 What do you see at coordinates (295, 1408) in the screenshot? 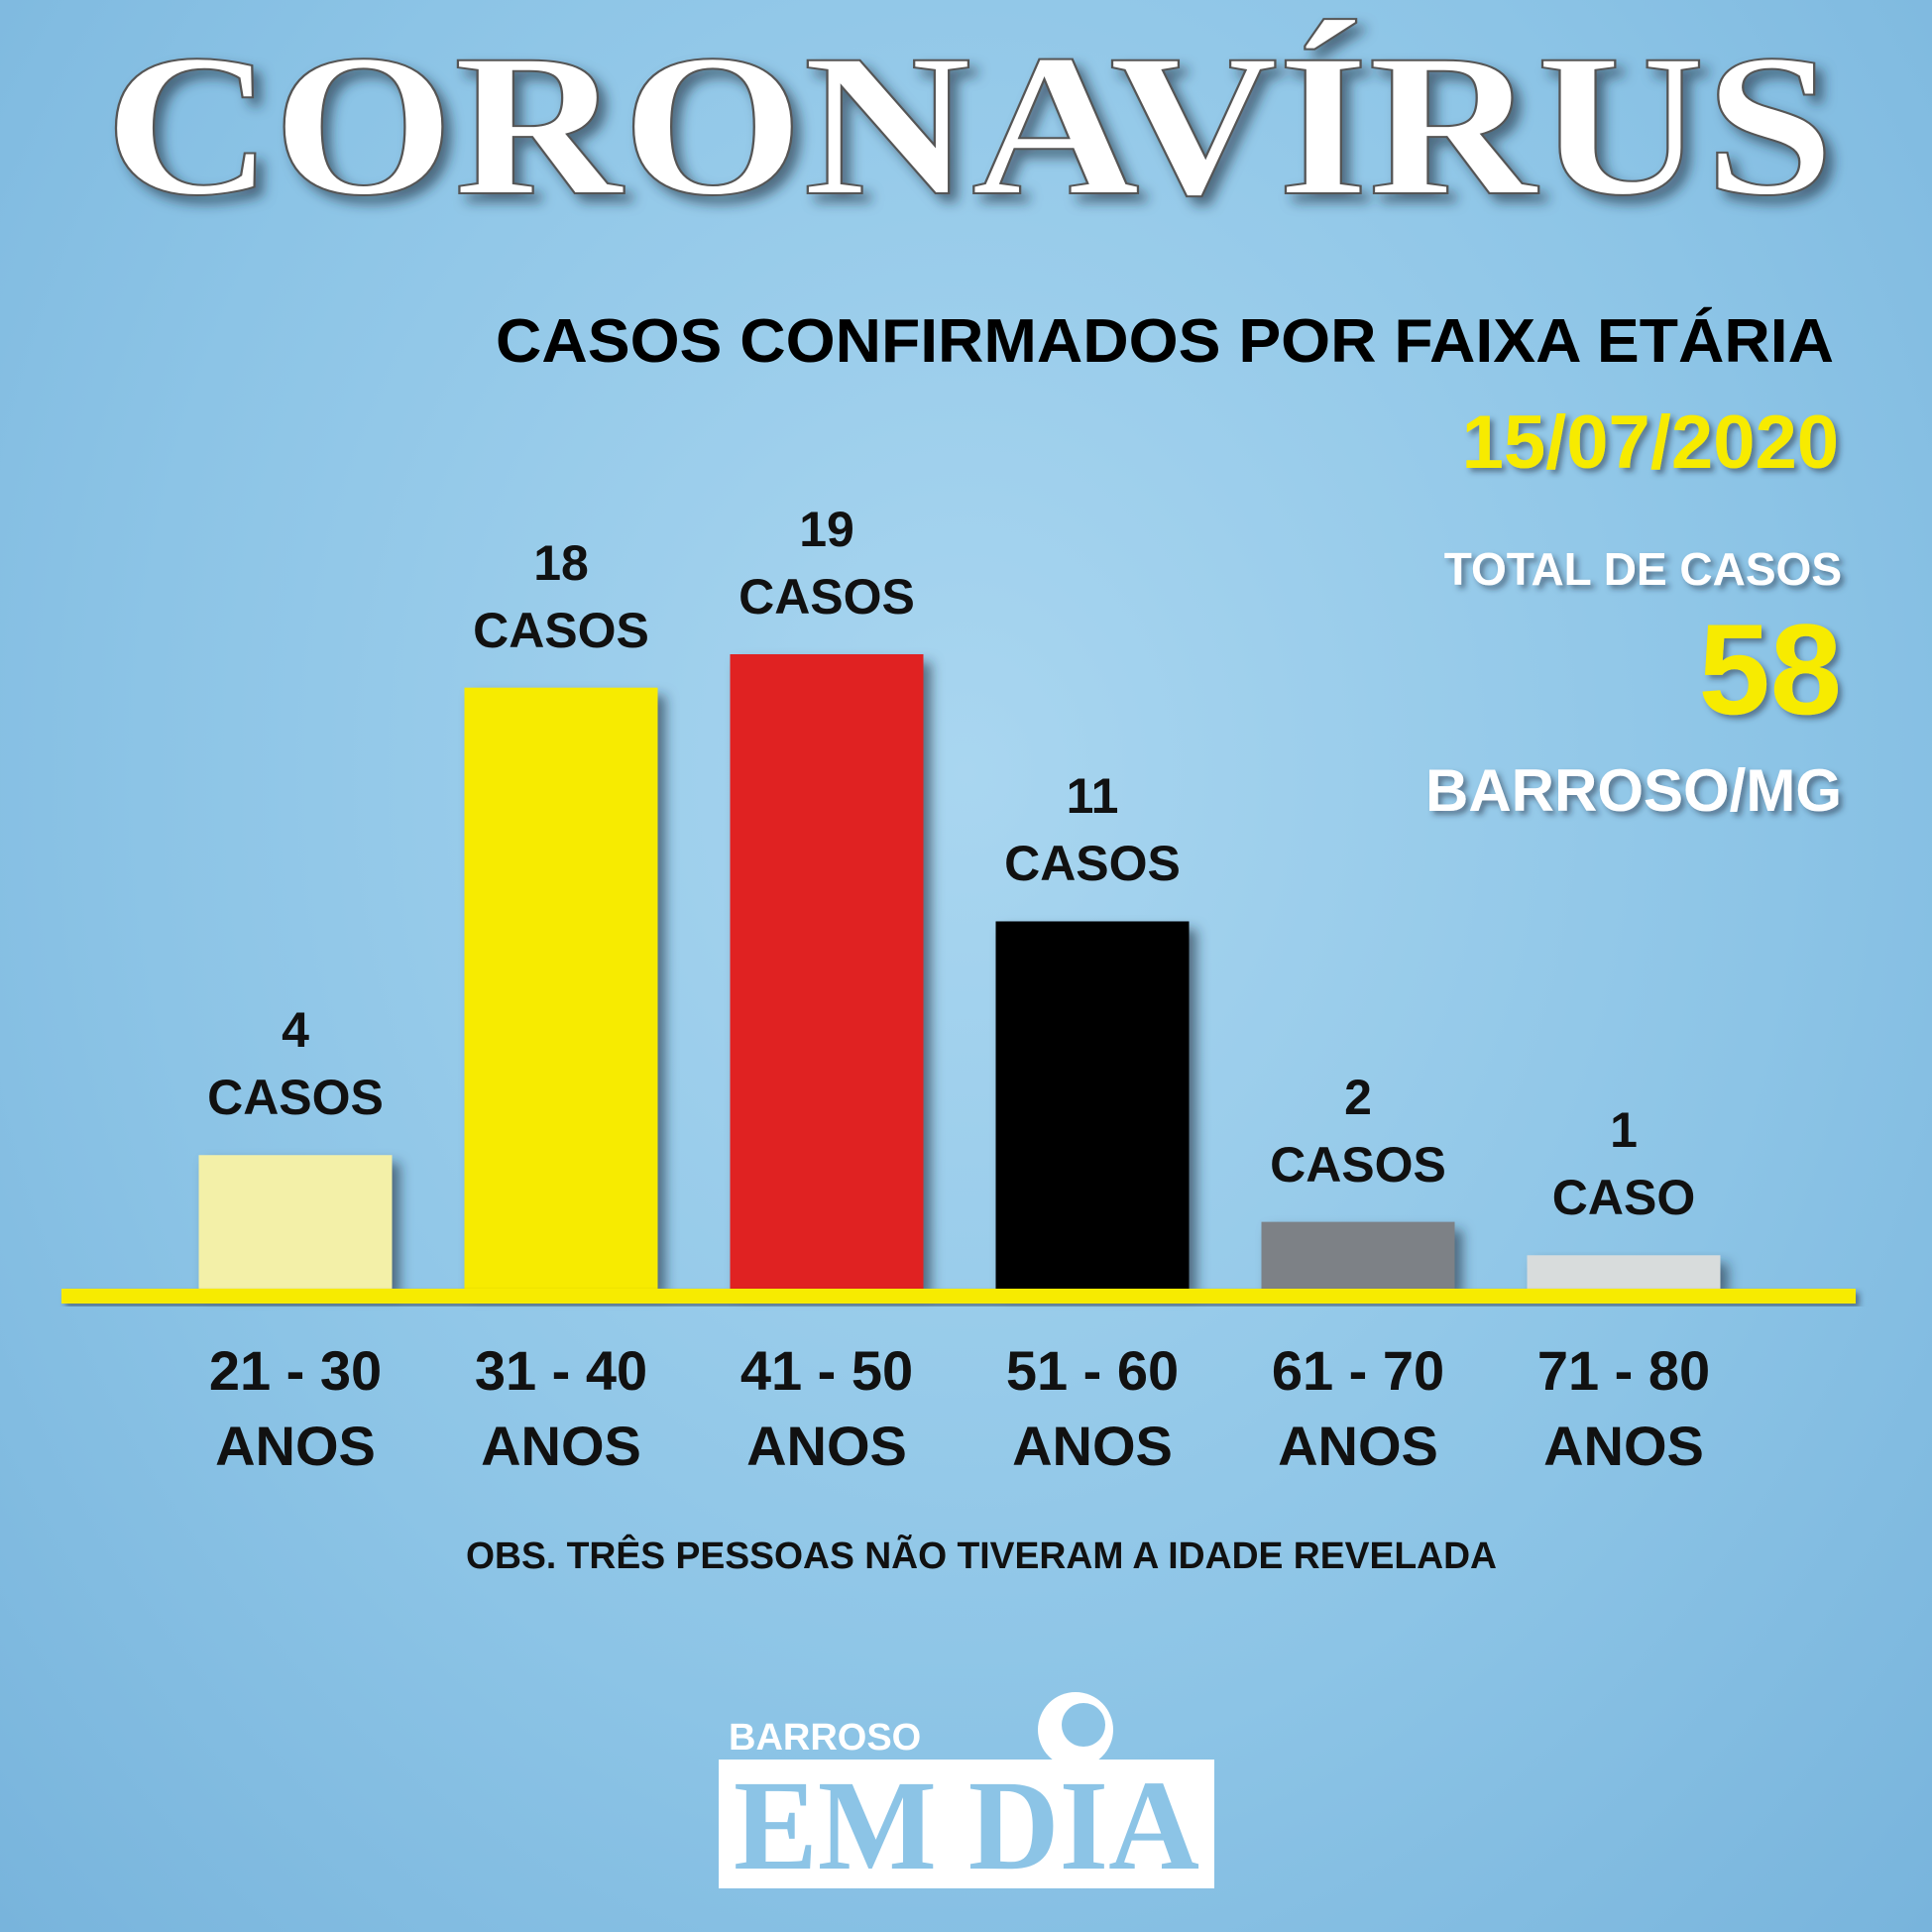
I see `x-tick-label: 21 - 30 ANOS` at bounding box center [295, 1408].